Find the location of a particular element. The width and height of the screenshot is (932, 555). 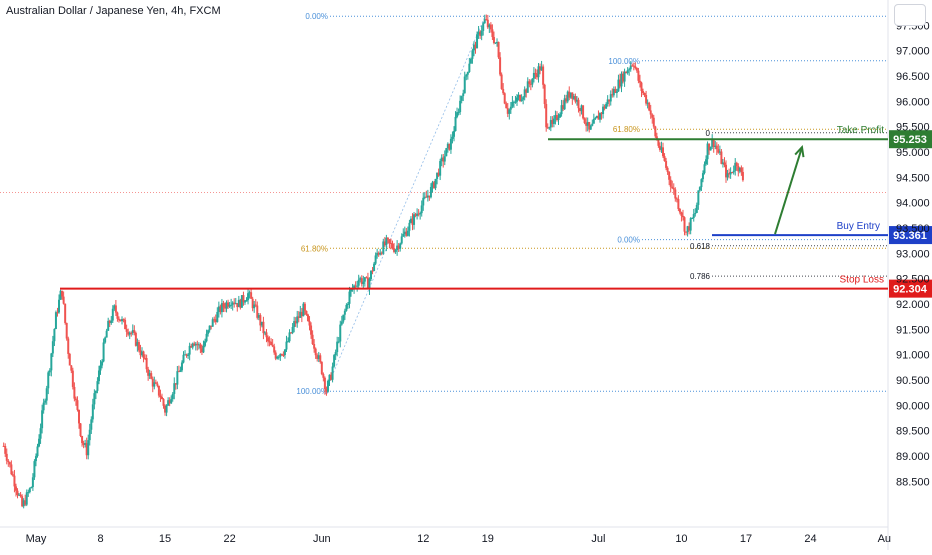

stop-loss-price: 92.304 is located at coordinates (910, 290).